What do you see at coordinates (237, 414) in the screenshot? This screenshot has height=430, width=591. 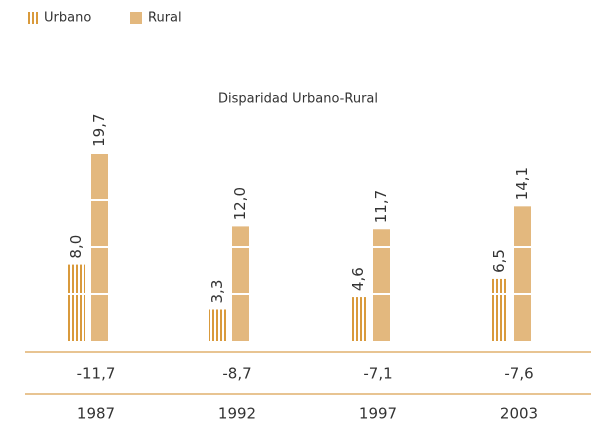 I see `x-tick-label: 1992` at bounding box center [237, 414].